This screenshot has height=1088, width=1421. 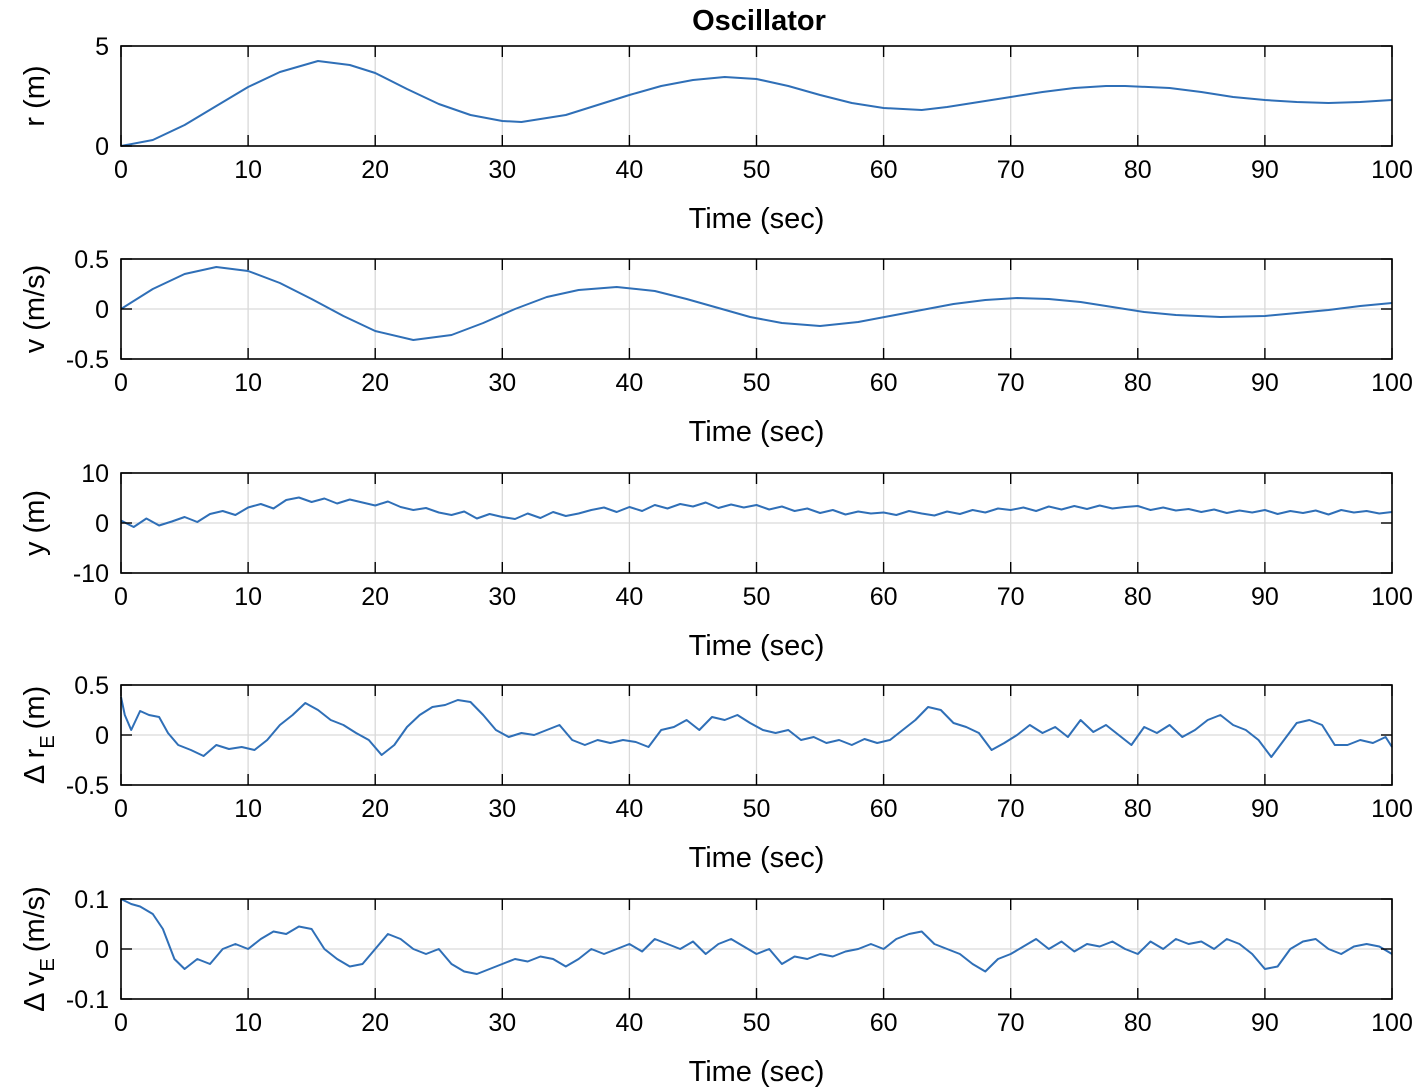 I want to click on y-tick-label: -10, so click(x=91, y=574).